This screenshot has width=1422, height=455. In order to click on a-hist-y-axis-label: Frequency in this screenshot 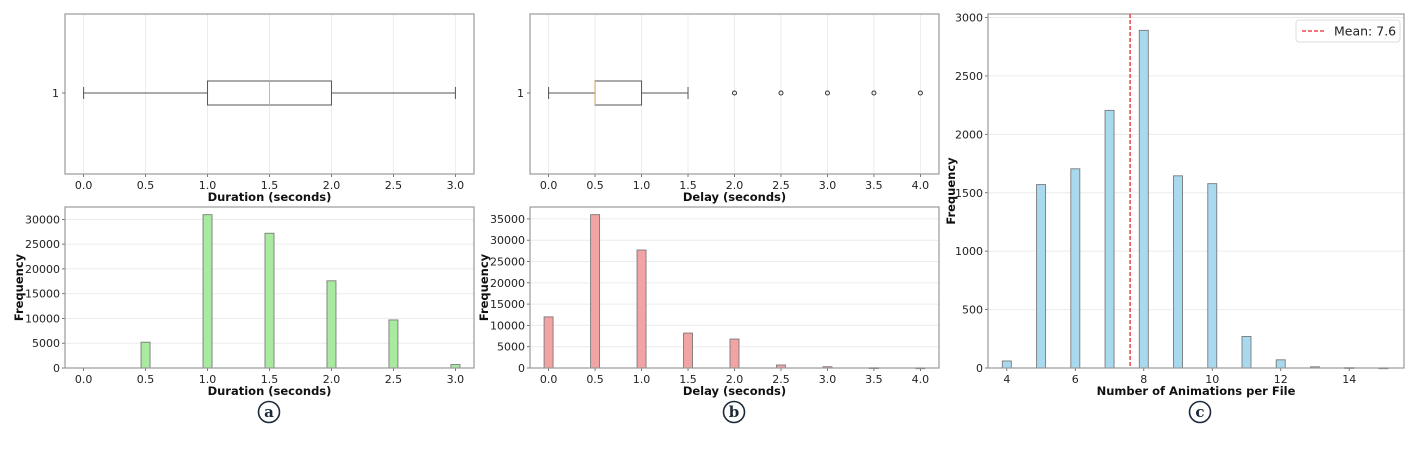, I will do `click(19, 287)`.